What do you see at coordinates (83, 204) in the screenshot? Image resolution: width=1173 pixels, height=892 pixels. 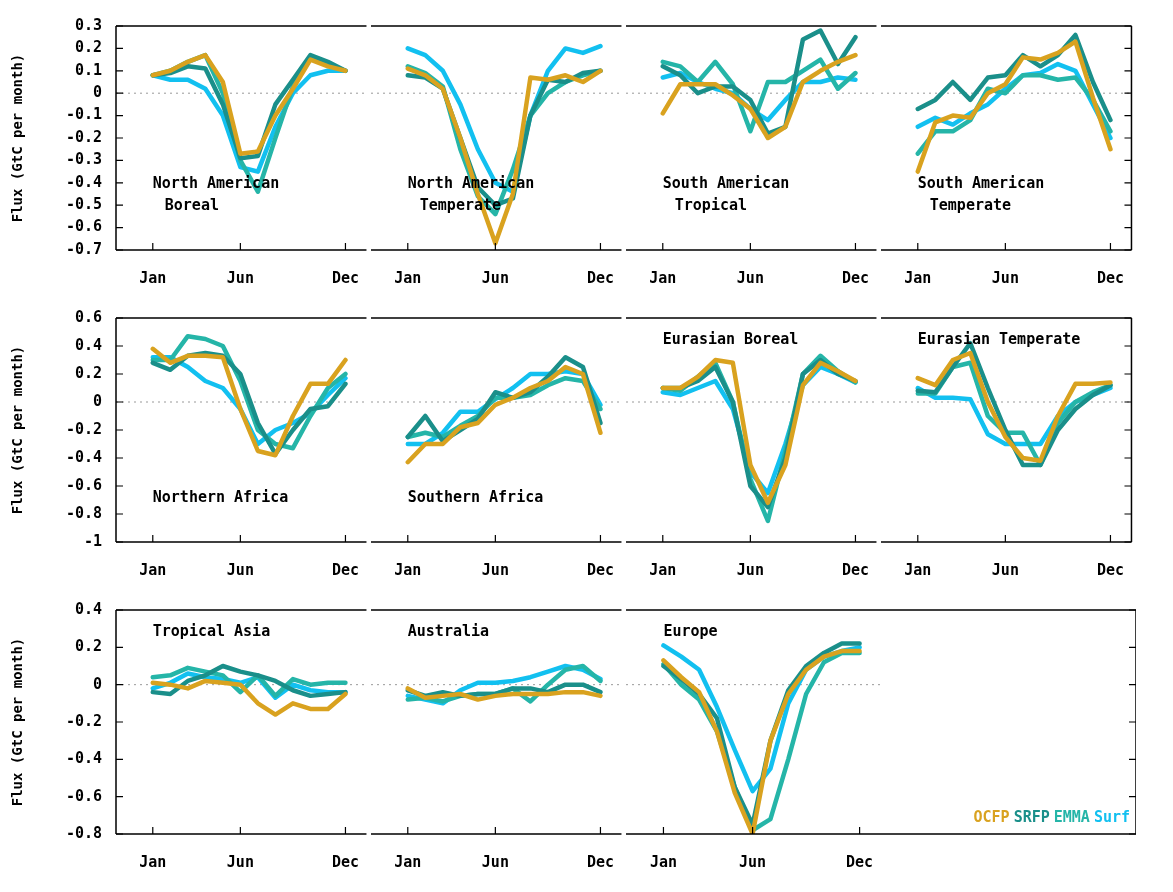 I see `y-tick-label: -0.5` at bounding box center [83, 204].